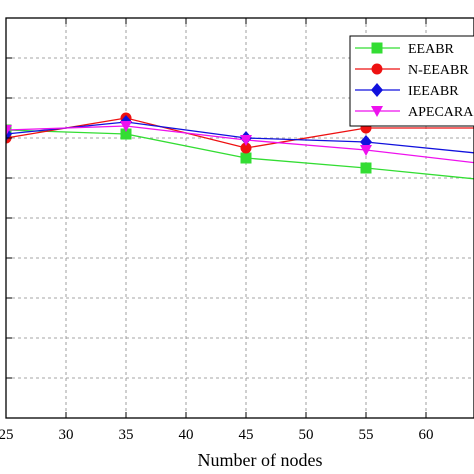  Describe the element at coordinates (426, 435) in the screenshot. I see `x-tick-label: 60` at that location.